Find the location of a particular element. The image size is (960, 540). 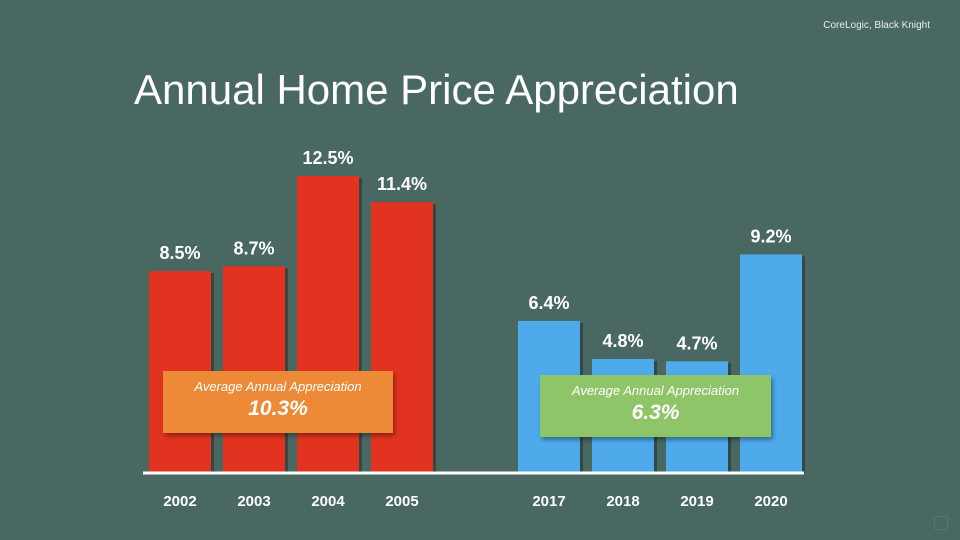

data-label-2020: 9.2% is located at coordinates (770, 236).